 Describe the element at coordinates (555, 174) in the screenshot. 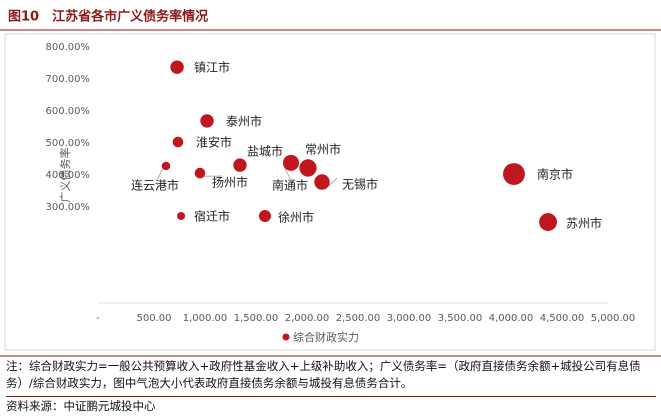

I see `bubble-label: 南京市` at that location.